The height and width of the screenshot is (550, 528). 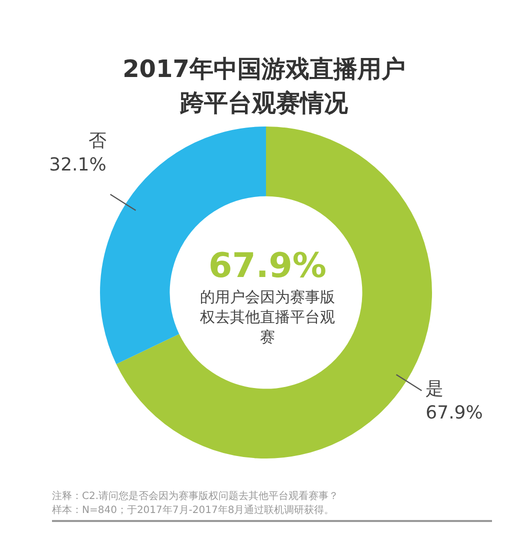 I want to click on slice-label: 否, so click(x=97, y=141).